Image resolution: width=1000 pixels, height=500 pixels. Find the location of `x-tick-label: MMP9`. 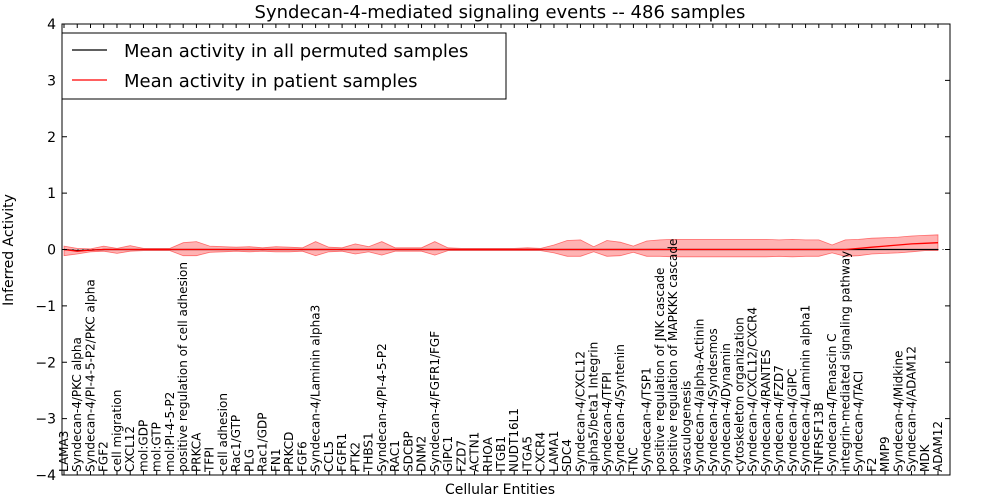

x-tick-label: MMP9 is located at coordinates (885, 454).